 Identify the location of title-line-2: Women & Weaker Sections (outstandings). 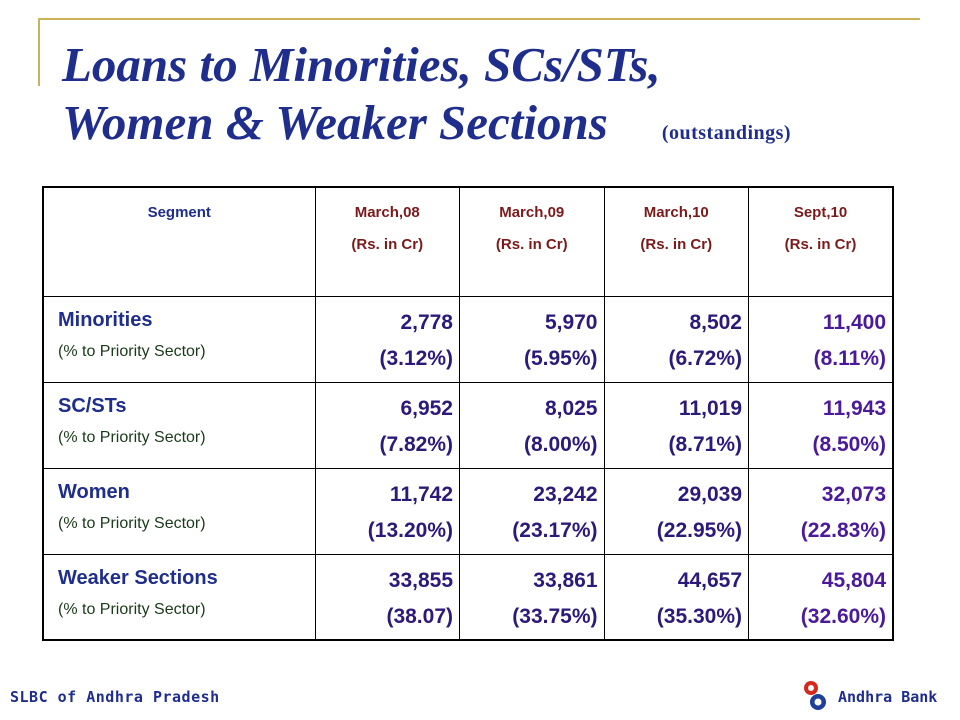
(502, 128).